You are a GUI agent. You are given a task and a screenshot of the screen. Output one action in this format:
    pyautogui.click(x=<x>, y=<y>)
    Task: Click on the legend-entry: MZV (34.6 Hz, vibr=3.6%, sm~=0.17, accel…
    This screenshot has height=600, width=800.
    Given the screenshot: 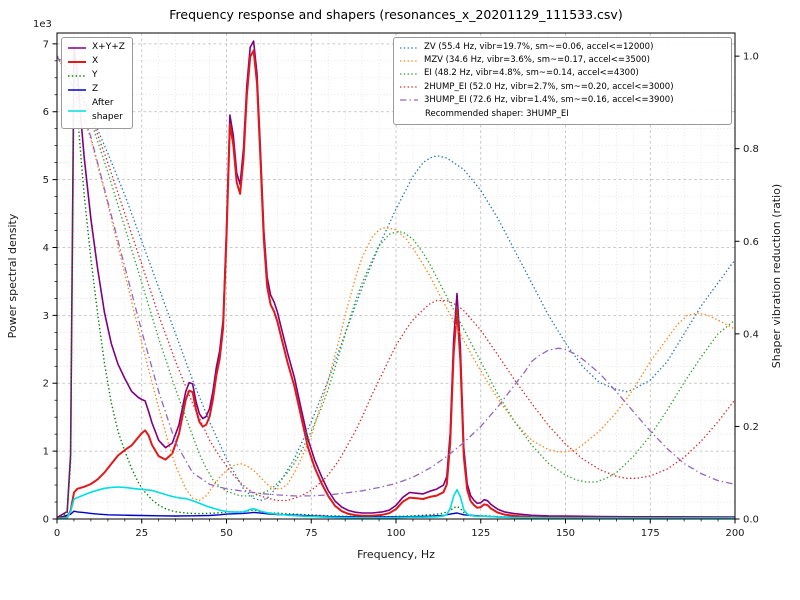 What is the action you would take?
    pyautogui.click(x=561, y=60)
    